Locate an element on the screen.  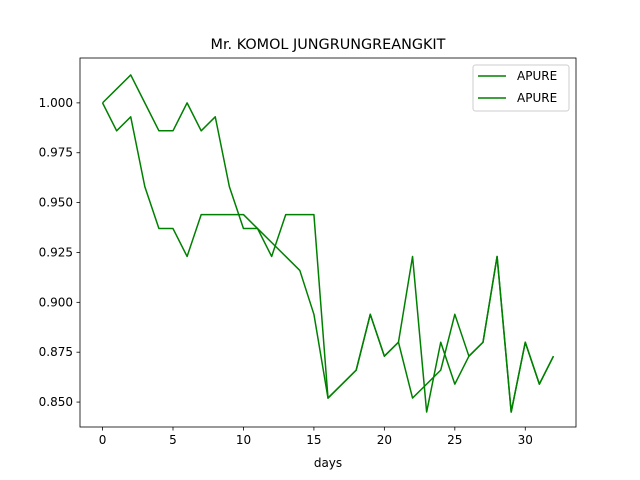
y-axis: 0.850 0.875 0.900 0.925 0.950 0.975 1.000 is located at coordinates (59, 252).